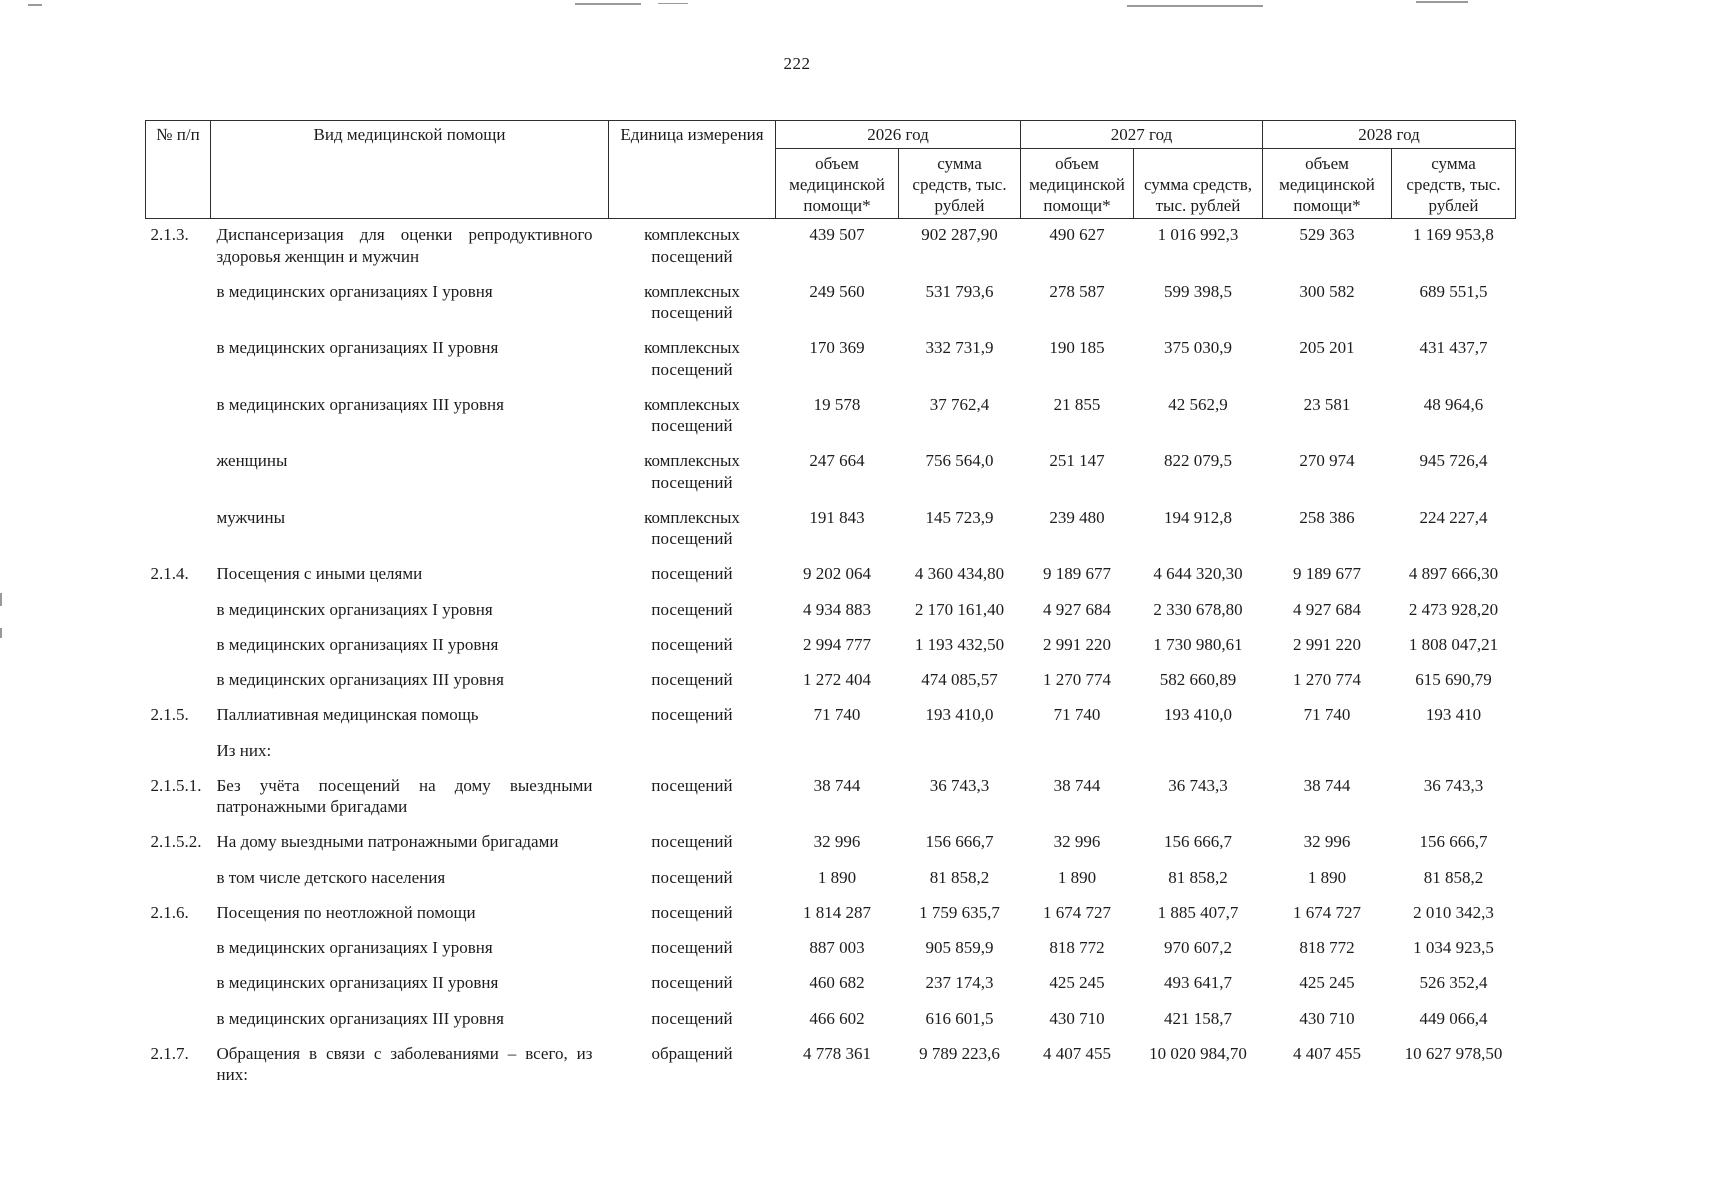  I want to click on value-cell: 1 814 287, so click(837, 912).